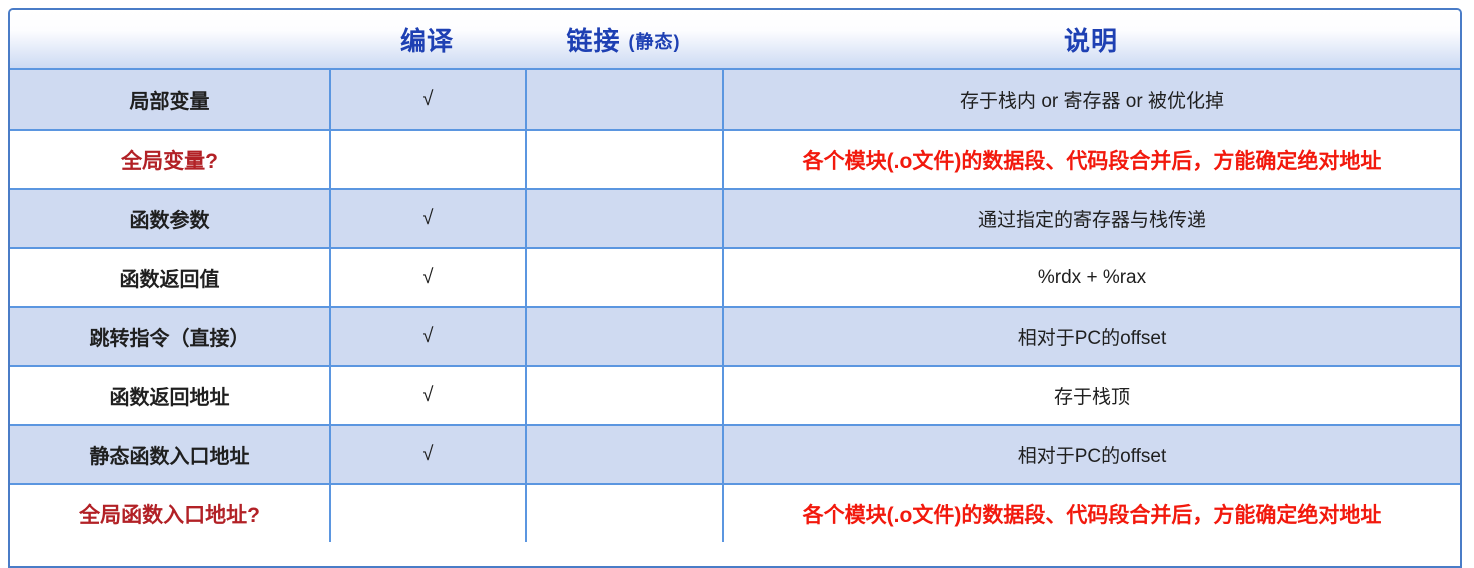 This screenshot has height=568, width=1474. I want to click on table-row: 跳转指令（直接） √ 相对于PC的offset, so click(735, 335).